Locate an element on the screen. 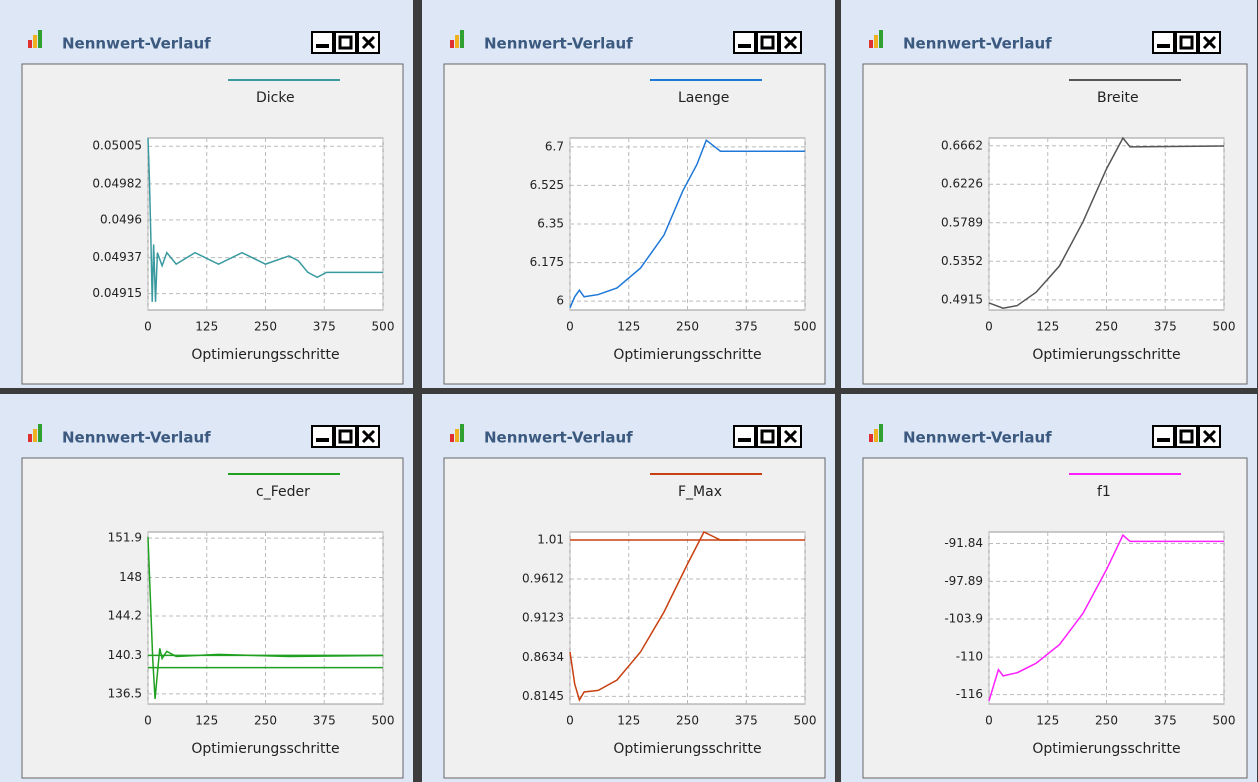 The height and width of the screenshot is (782, 1258). y-tick-label: 0.04937 is located at coordinates (117, 257).